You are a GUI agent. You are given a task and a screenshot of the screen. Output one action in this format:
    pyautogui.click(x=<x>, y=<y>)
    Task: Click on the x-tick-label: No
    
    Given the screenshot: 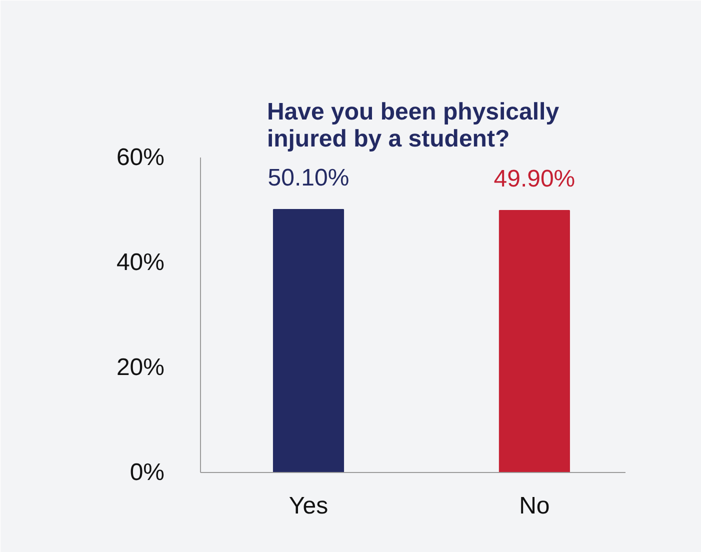 What is the action you would take?
    pyautogui.click(x=534, y=506)
    